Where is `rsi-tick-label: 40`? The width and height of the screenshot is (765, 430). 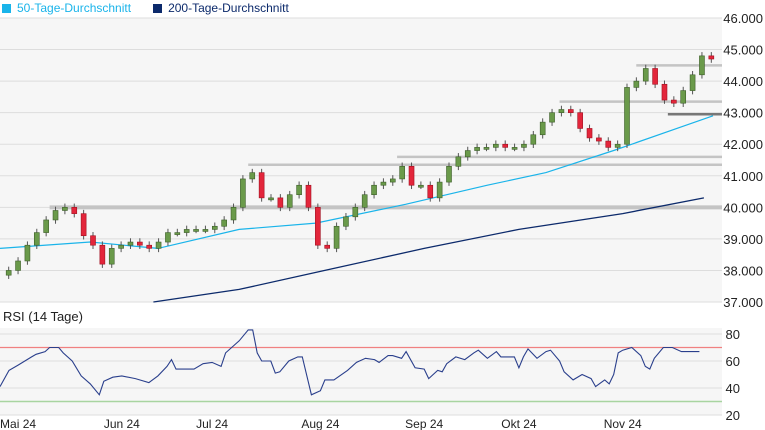 rsi-tick-label: 40 is located at coordinates (733, 388).